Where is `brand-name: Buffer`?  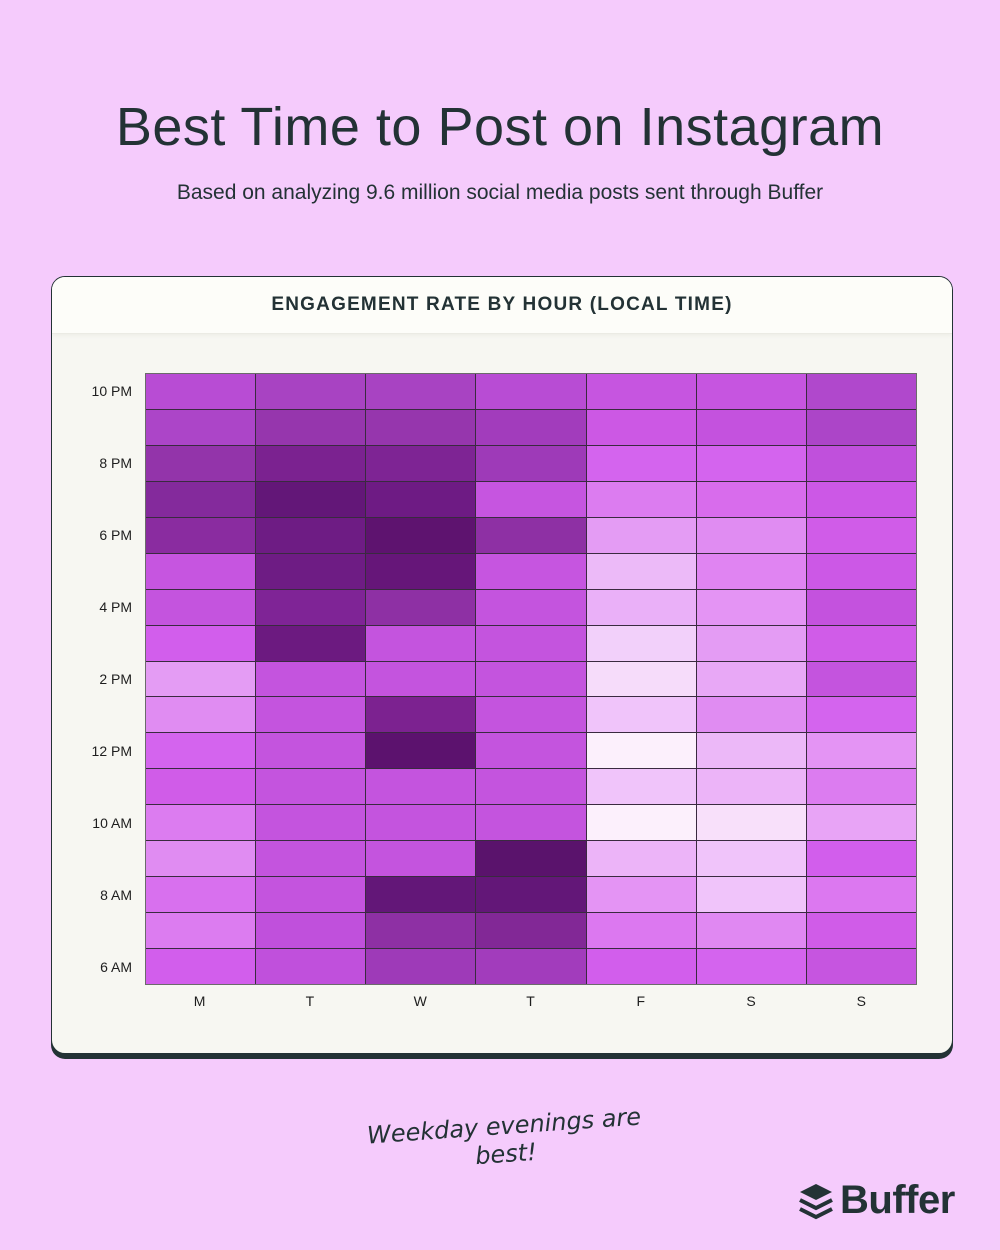
brand-name: Buffer is located at coordinates (897, 1200).